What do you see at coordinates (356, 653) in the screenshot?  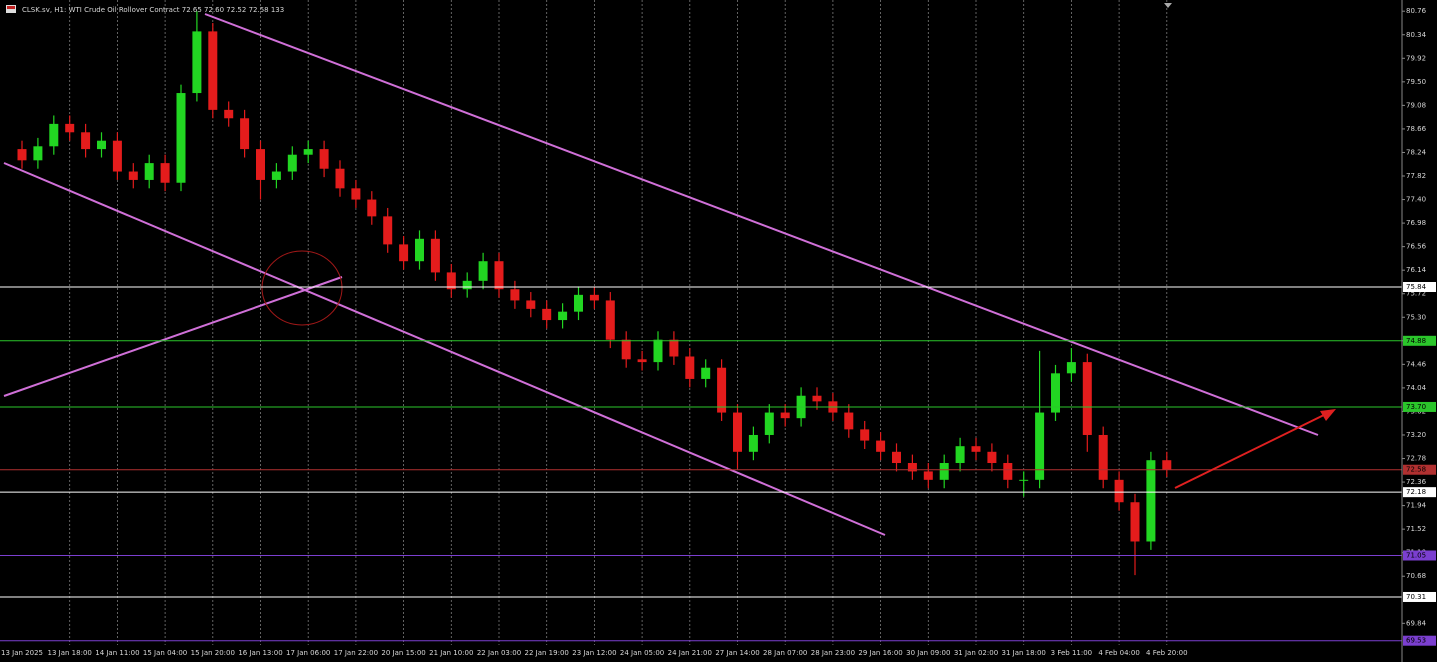 I see `x-tick-label: 17 Jan 22:00` at bounding box center [356, 653].